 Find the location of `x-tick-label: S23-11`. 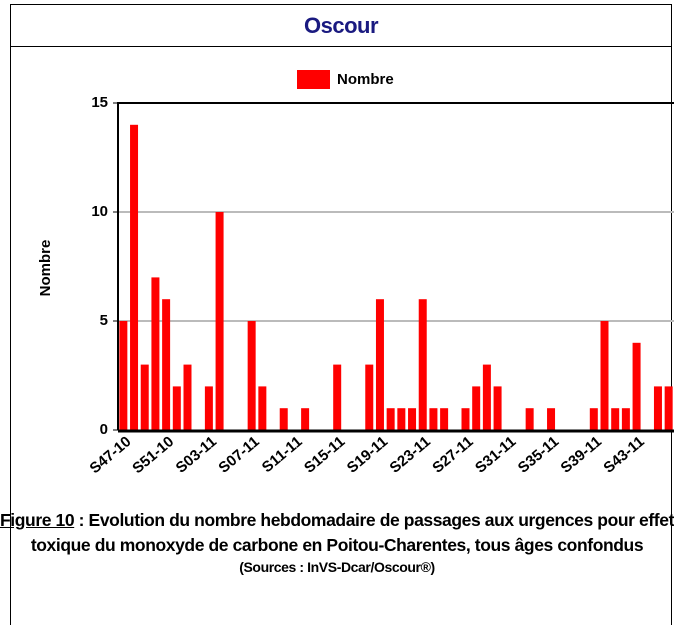

x-tick-label: S23-11 is located at coordinates (410, 455).